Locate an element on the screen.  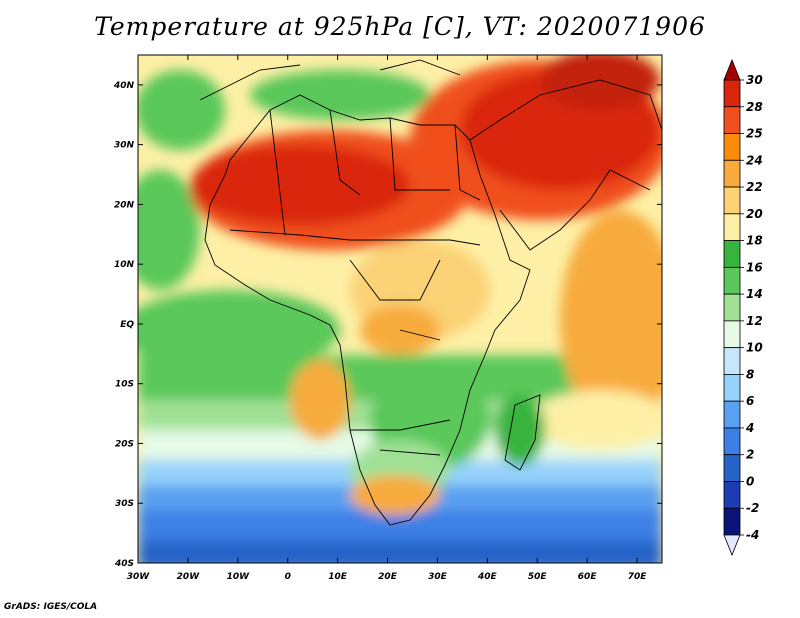
lat-tick-label: 20N is located at coordinates (124, 205).